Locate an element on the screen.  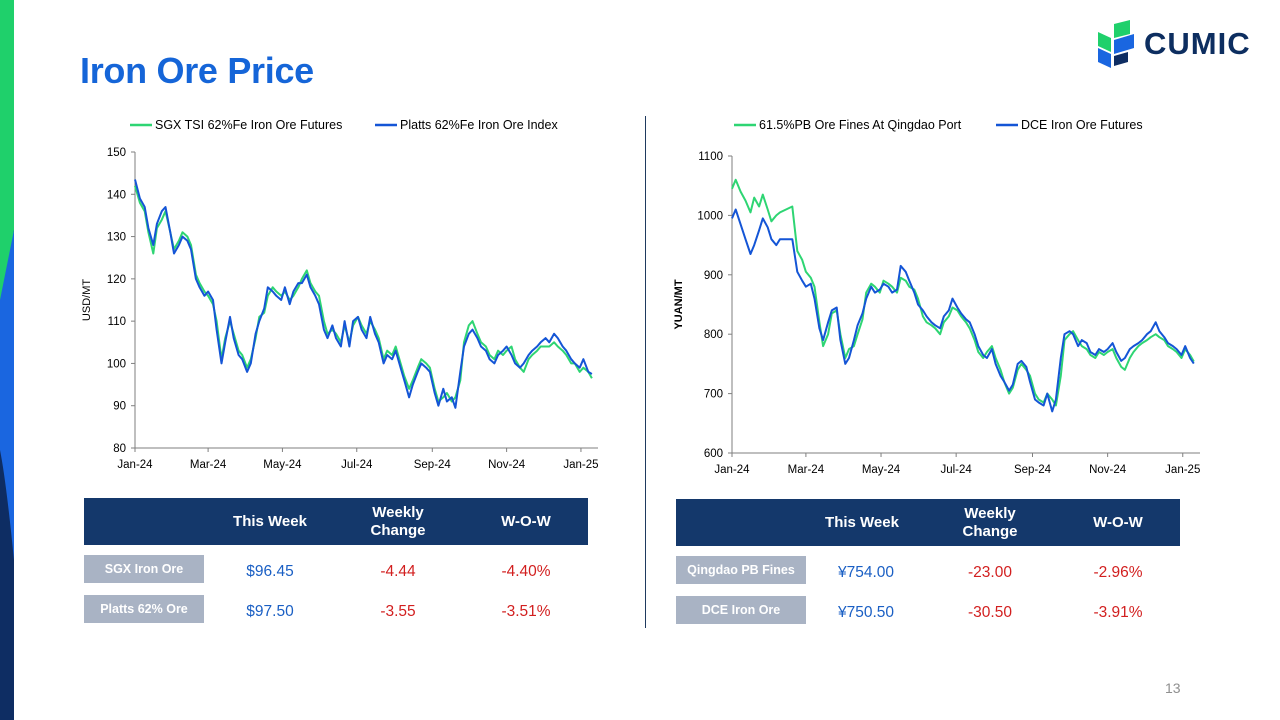
wow-value: -4.40% is located at coordinates (526, 571).